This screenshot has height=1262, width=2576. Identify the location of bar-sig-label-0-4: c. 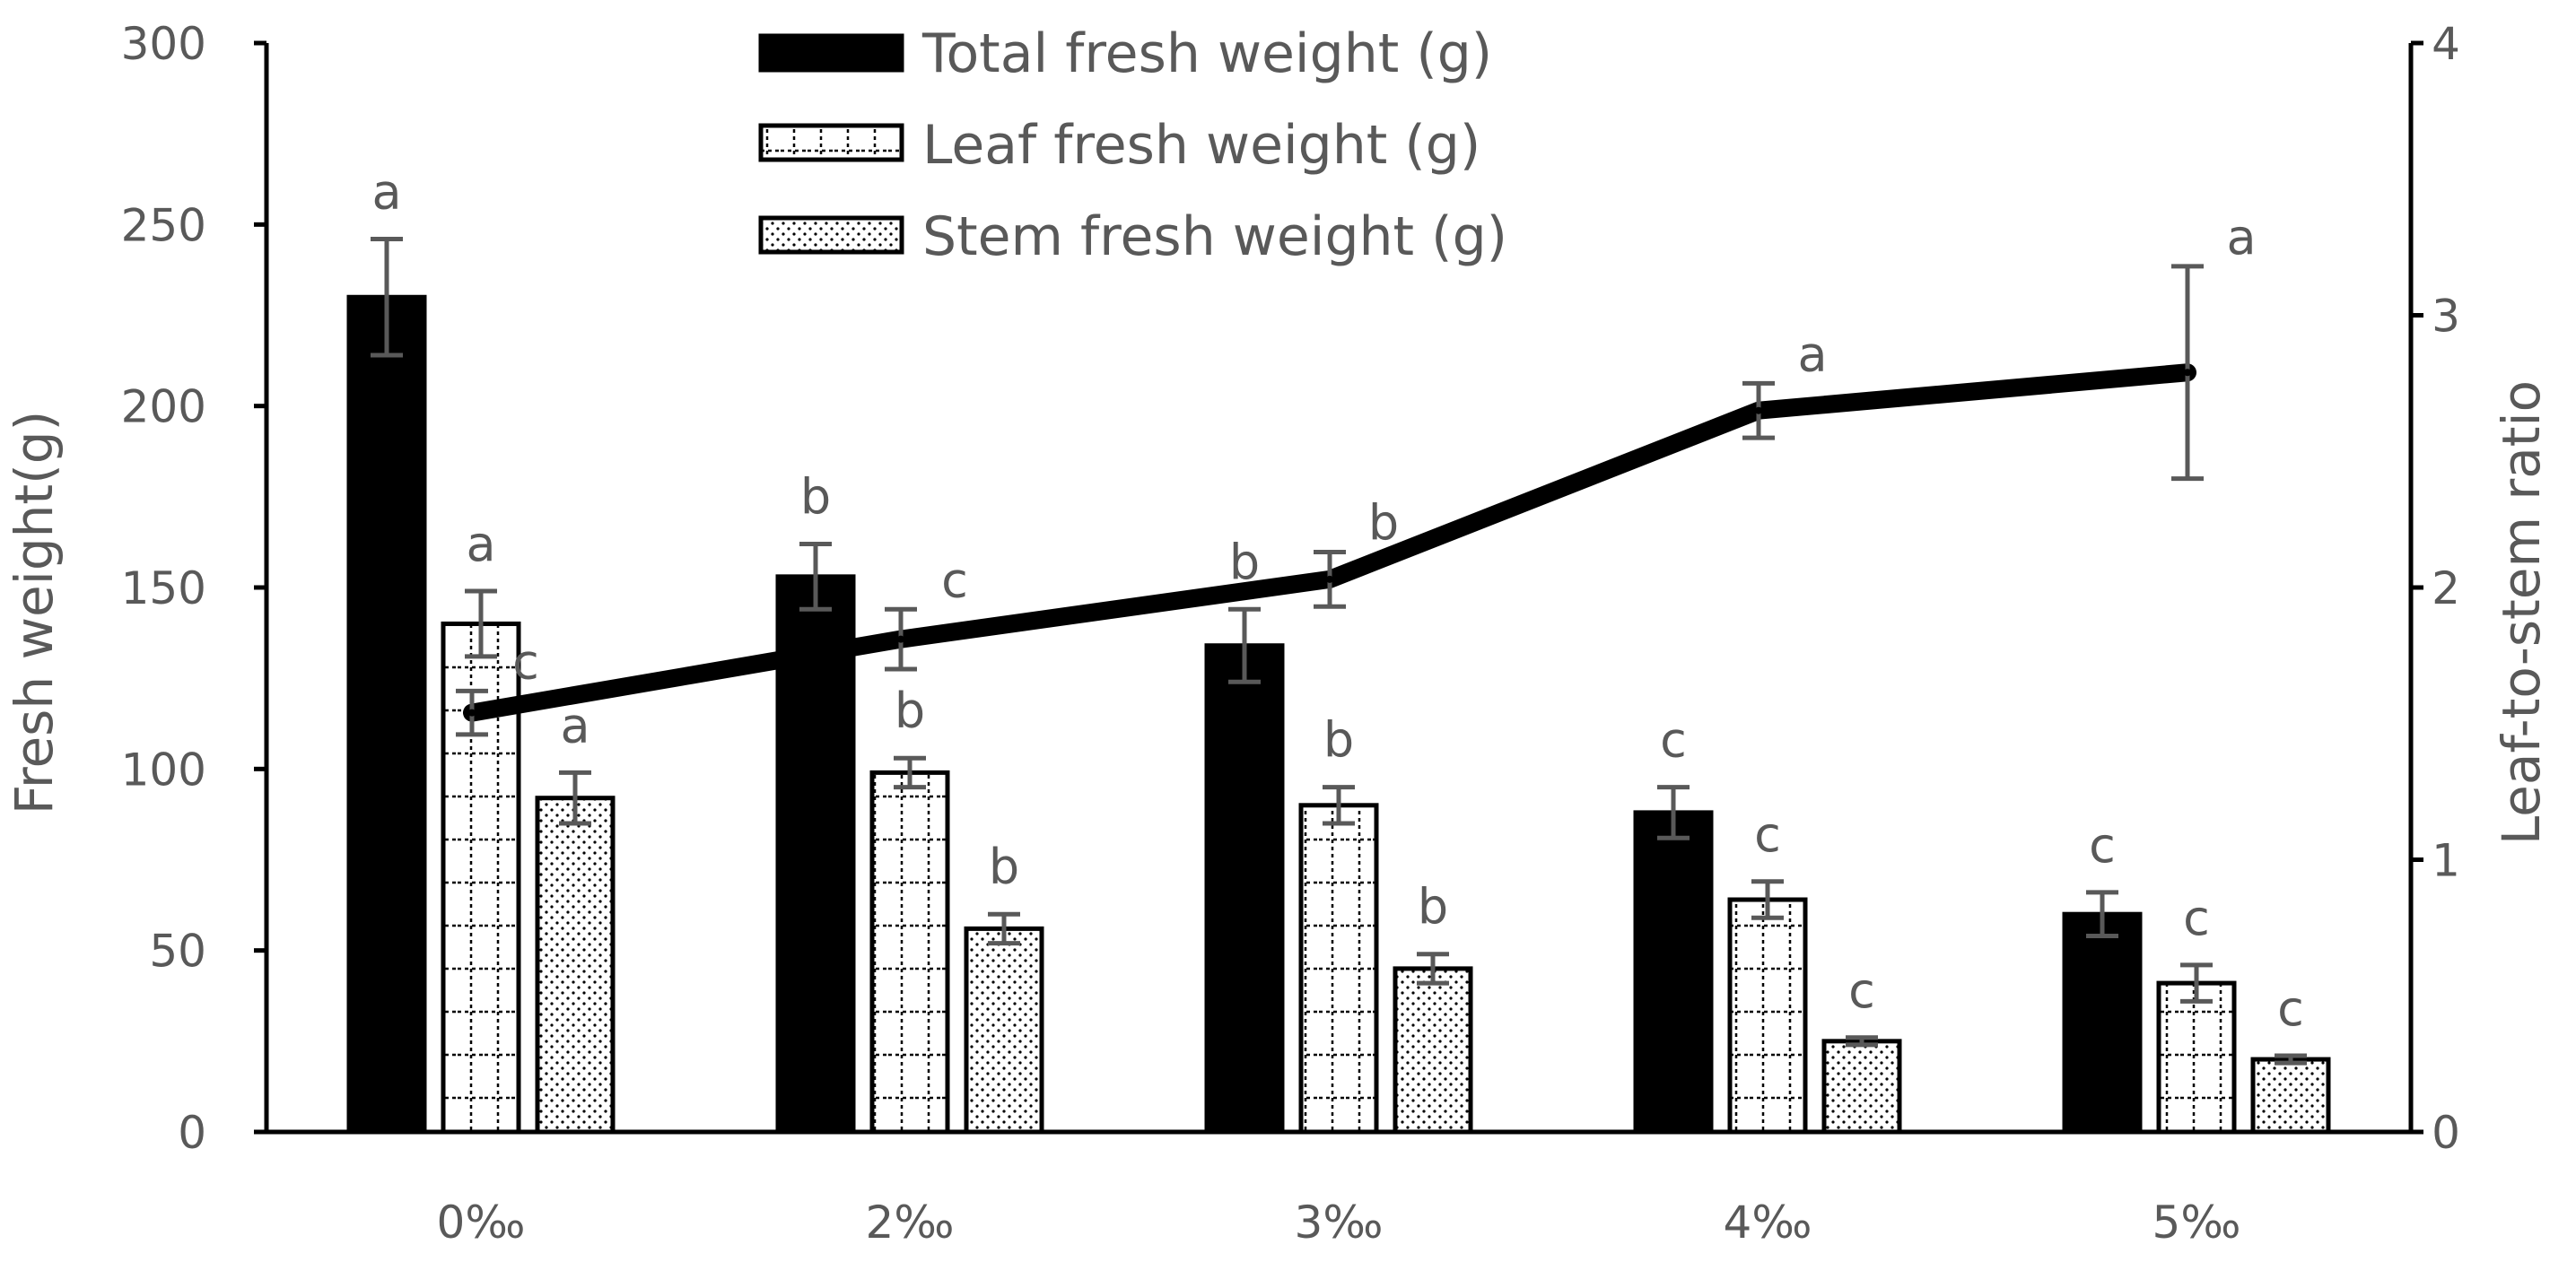
(2103, 845).